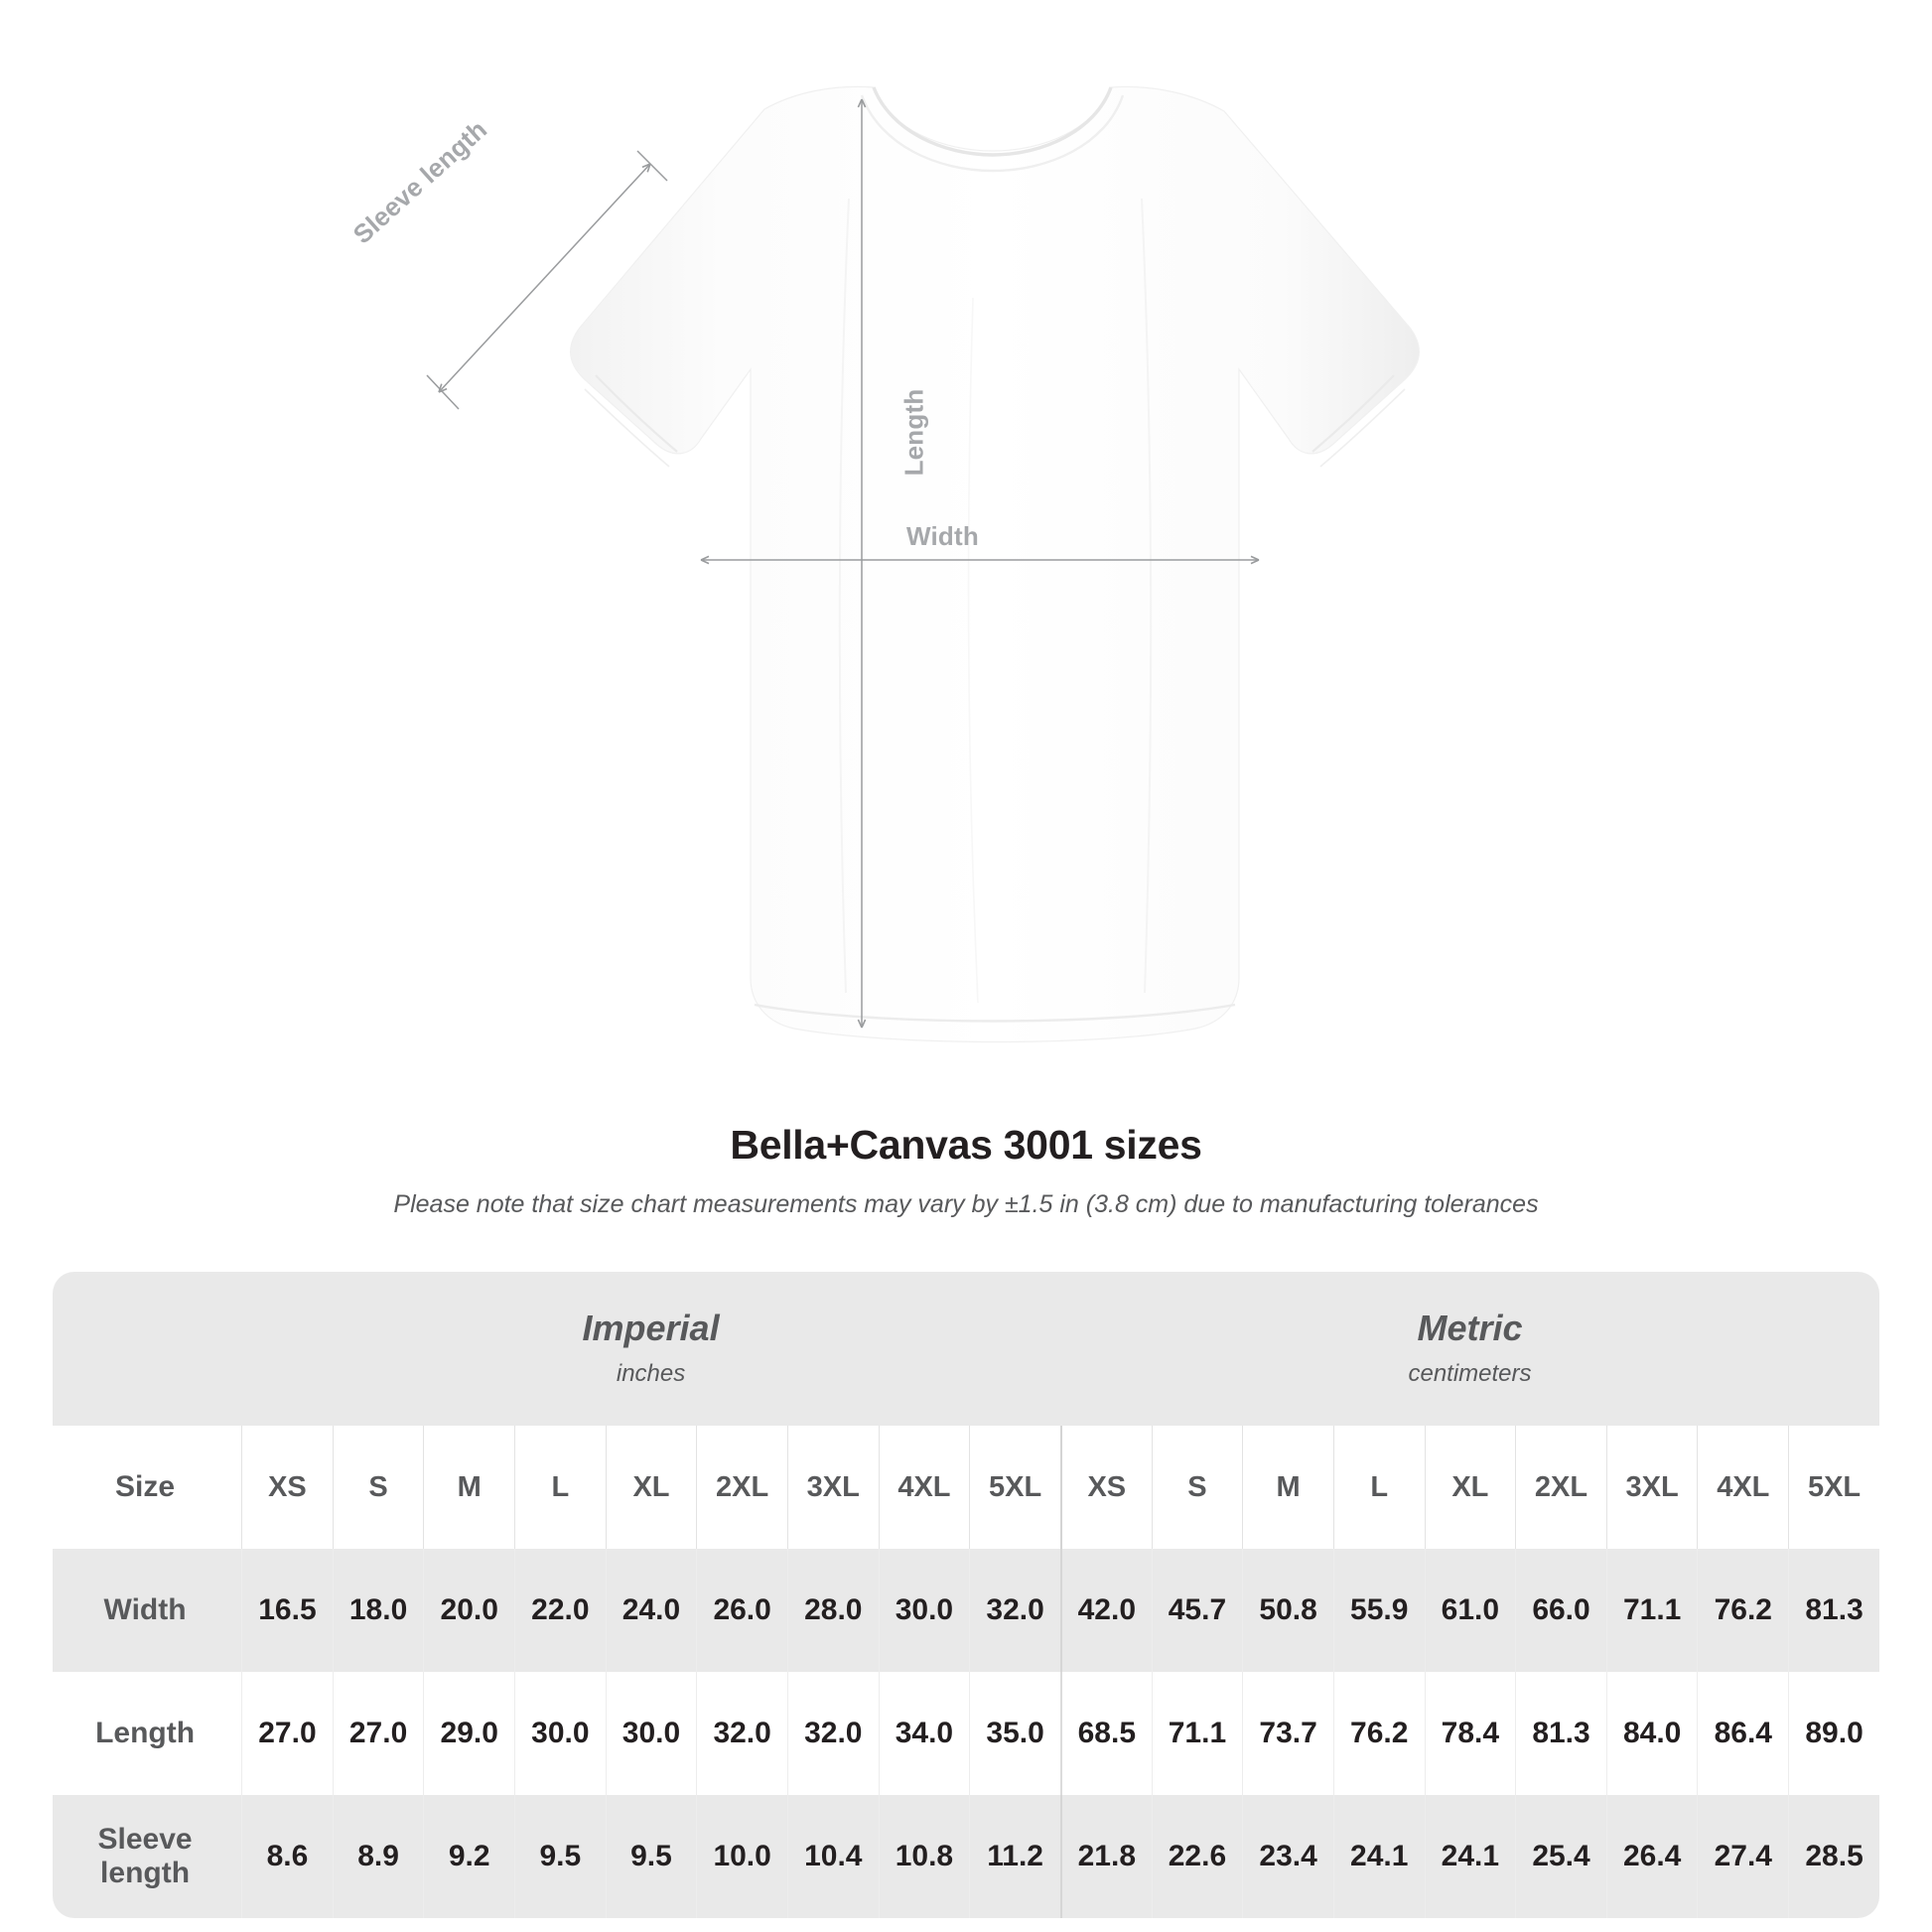  Describe the element at coordinates (287, 1857) in the screenshot. I see `cell-sleeve-imperial-xs: 8.6` at that location.